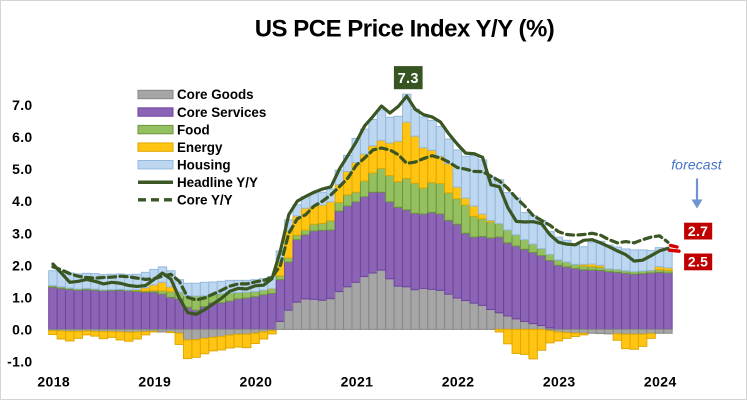  I want to click on svg-text: Housing, so click(204, 164).